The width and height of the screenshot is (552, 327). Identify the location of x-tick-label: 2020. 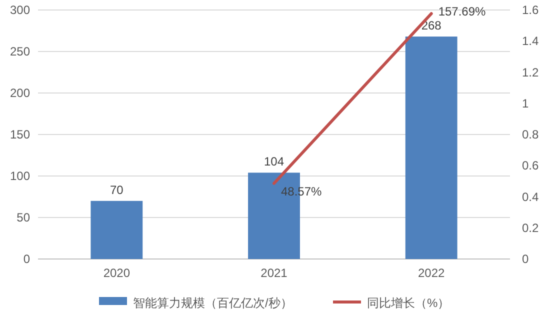
(116, 273).